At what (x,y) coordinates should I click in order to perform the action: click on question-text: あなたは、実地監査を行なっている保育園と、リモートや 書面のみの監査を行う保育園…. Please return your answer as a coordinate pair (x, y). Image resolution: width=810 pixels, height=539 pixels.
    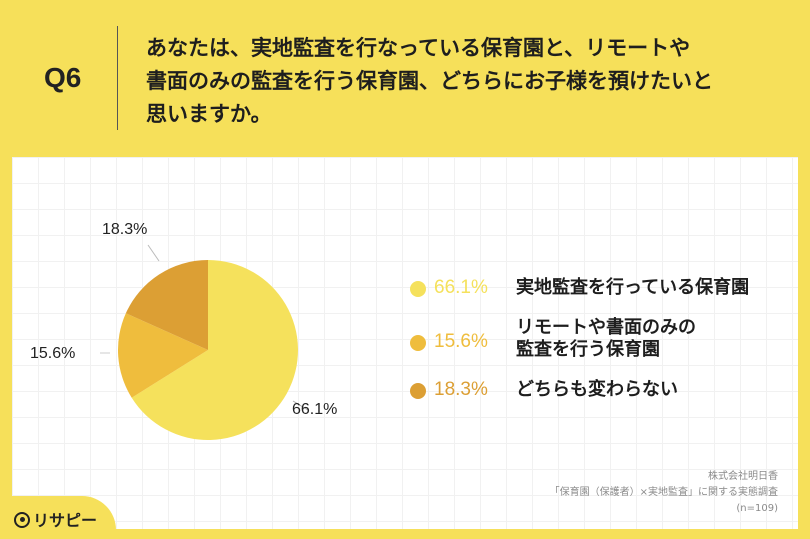
    Looking at the image, I should click on (466, 81).